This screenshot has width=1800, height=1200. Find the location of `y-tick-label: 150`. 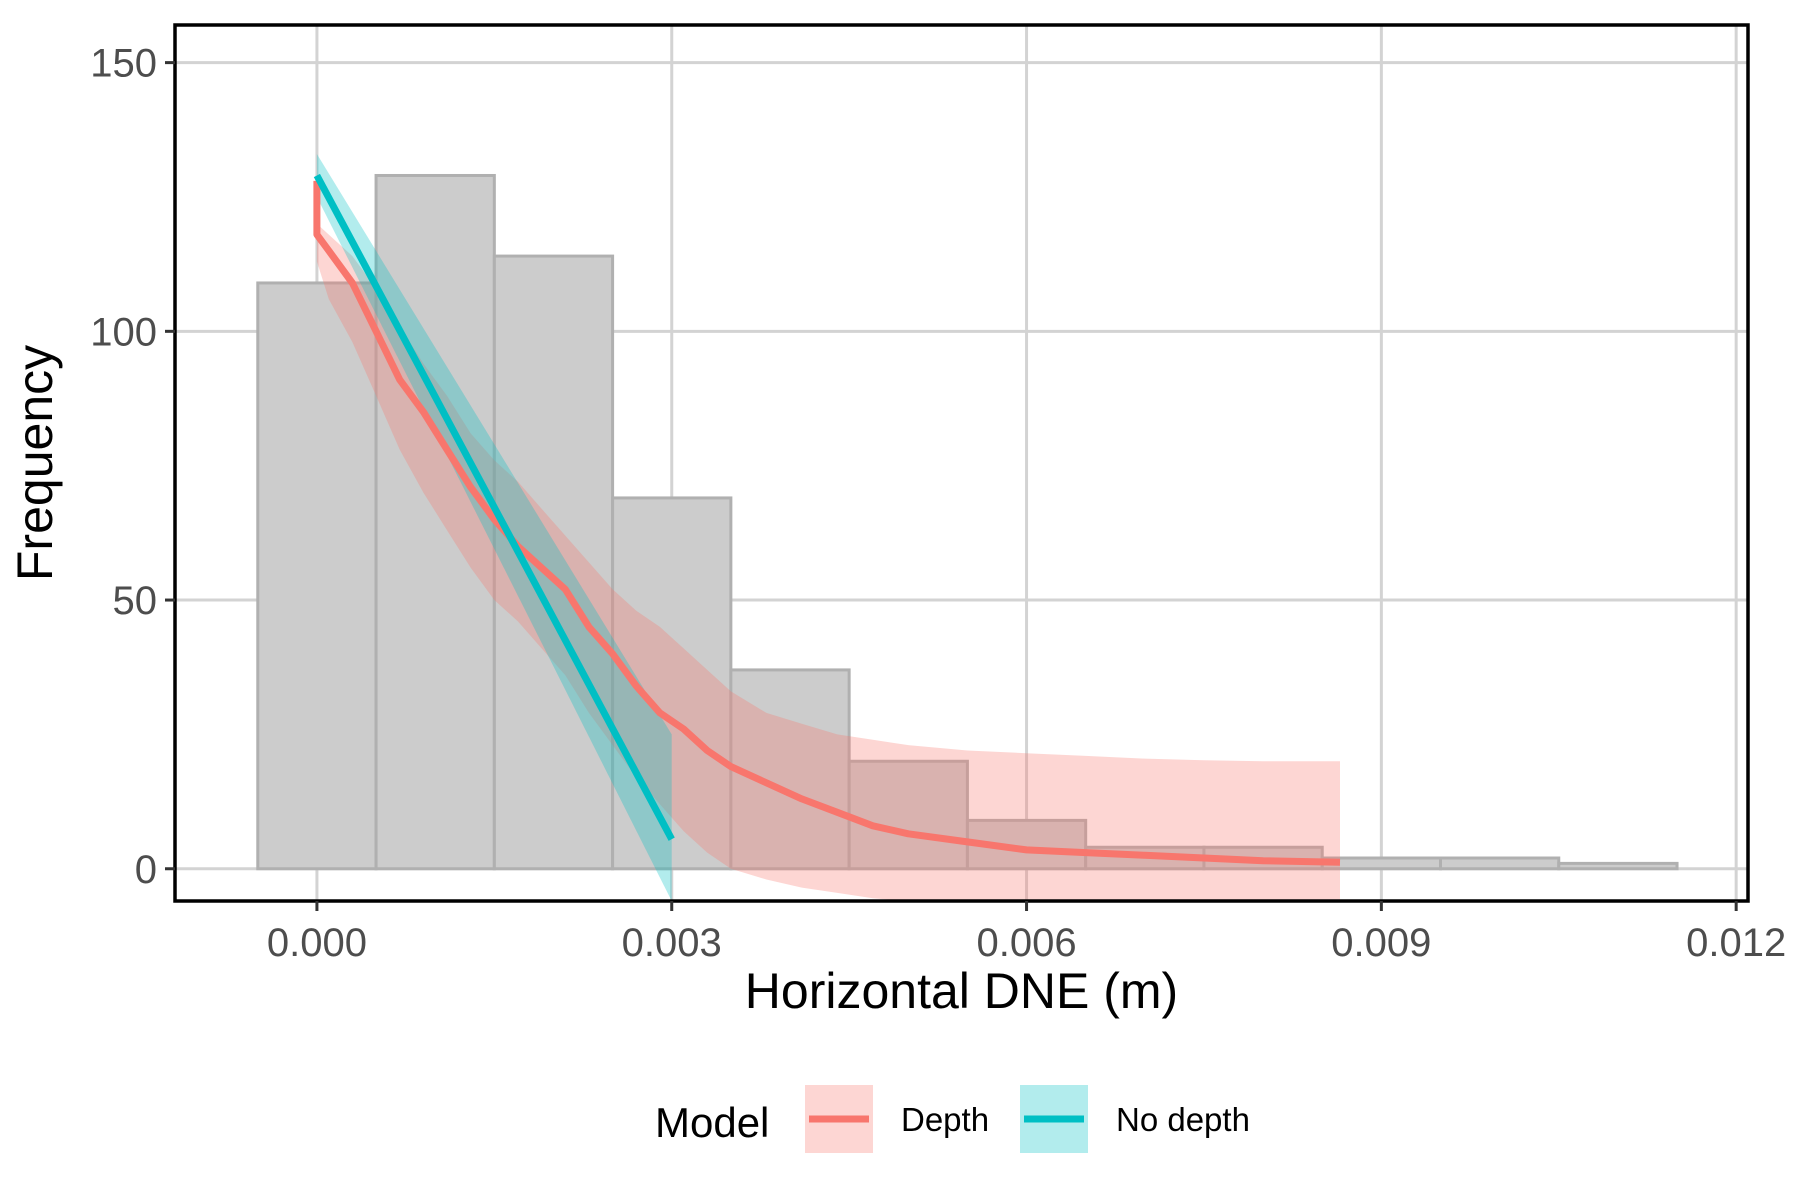

y-tick-label: 150 is located at coordinates (123, 64).